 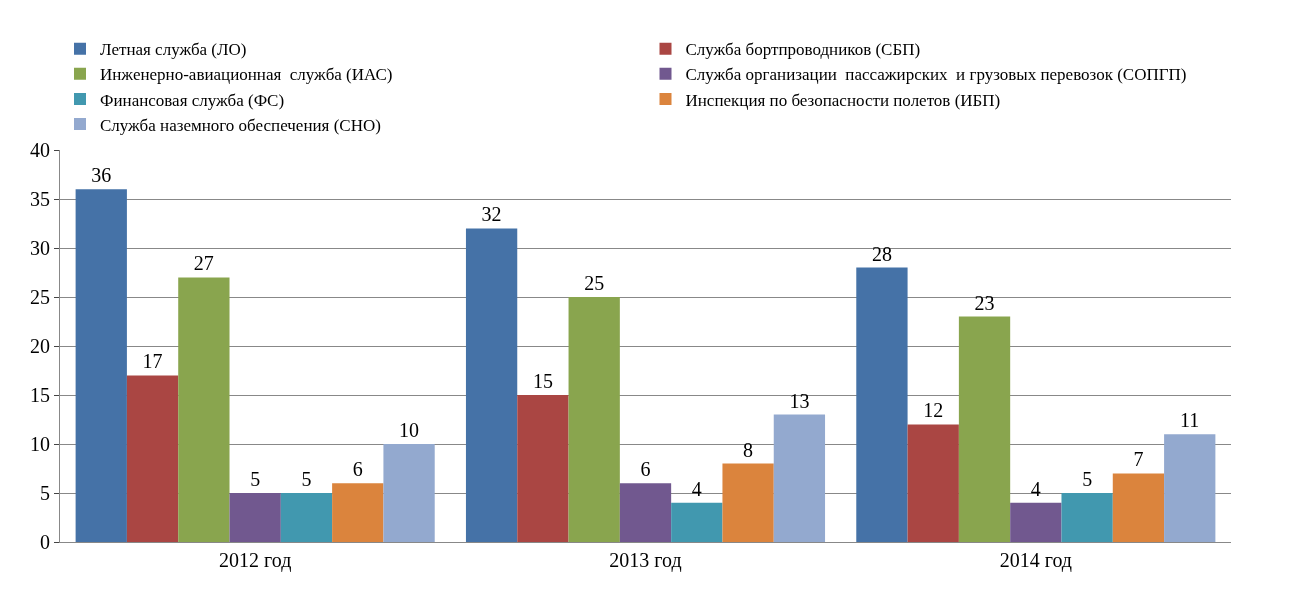 I want to click on legend-label: Служба организации пассажирских и грузовых перевозок (СОПГП), so click(x=936, y=75).